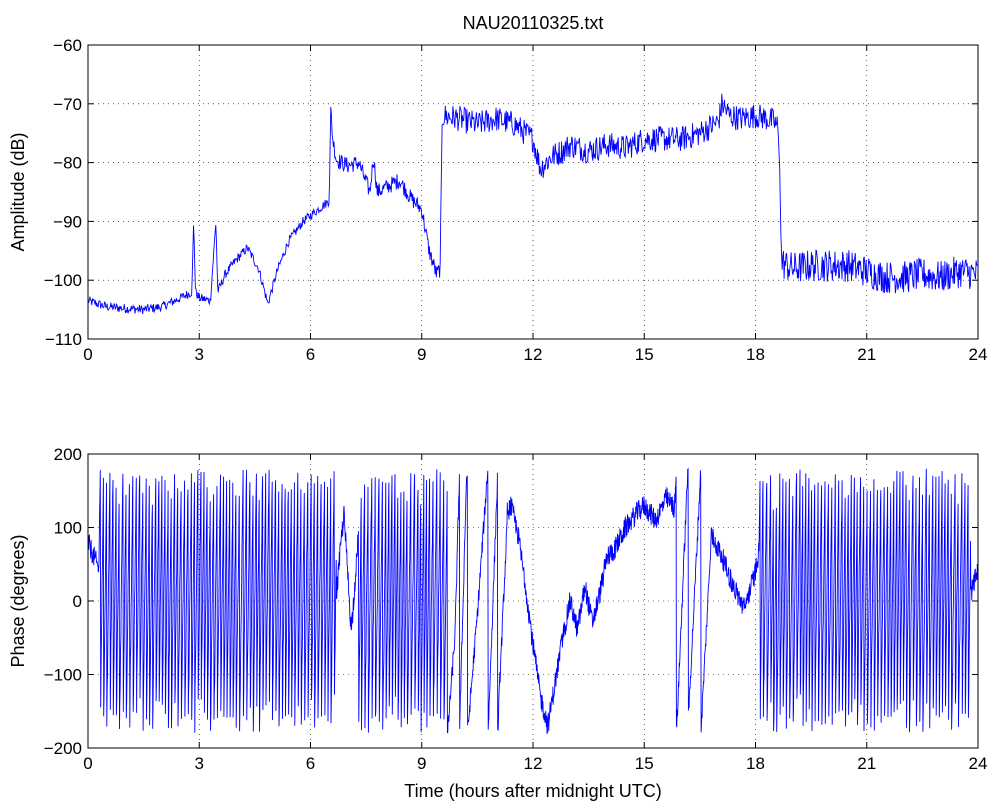 This screenshot has width=998, height=806. I want to click on phase-y-tick-label-0: −200, so click(63, 748).